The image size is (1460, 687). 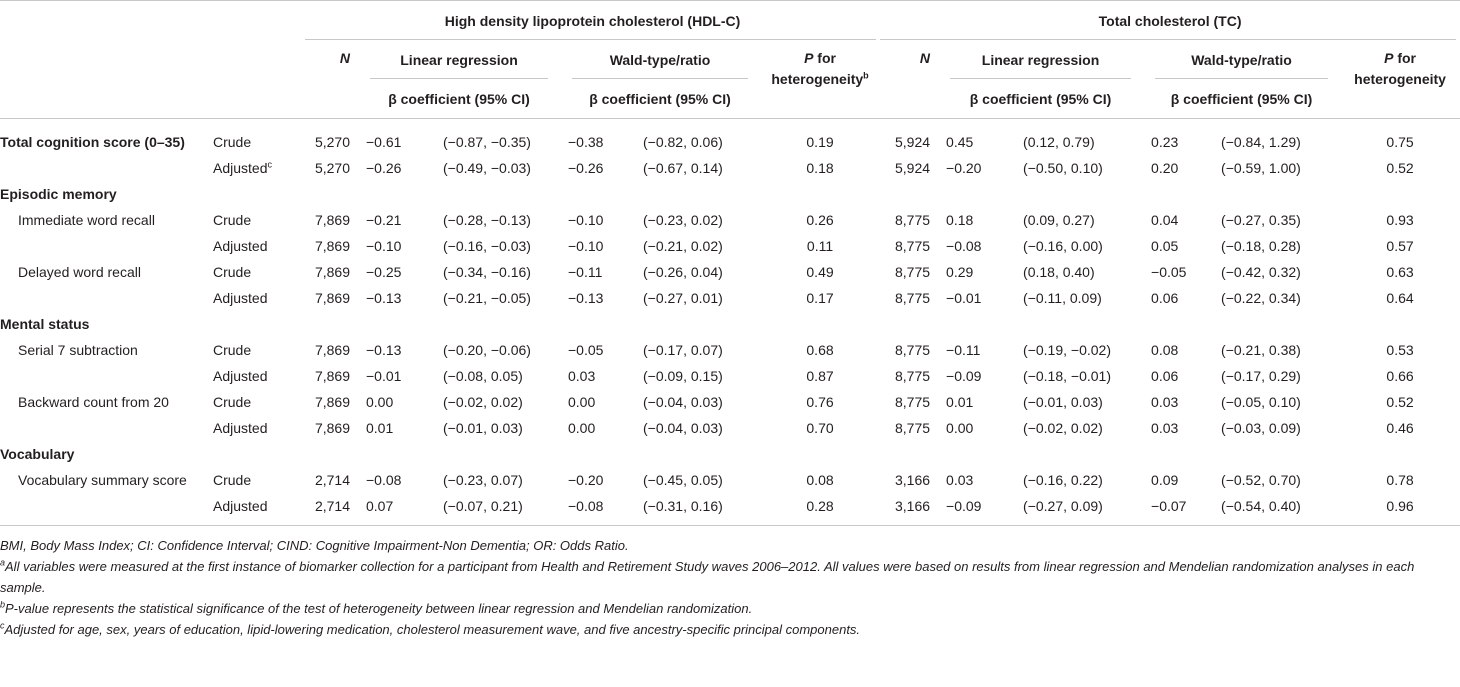 I want to click on data-cell: 0.75, so click(x=1400, y=142).